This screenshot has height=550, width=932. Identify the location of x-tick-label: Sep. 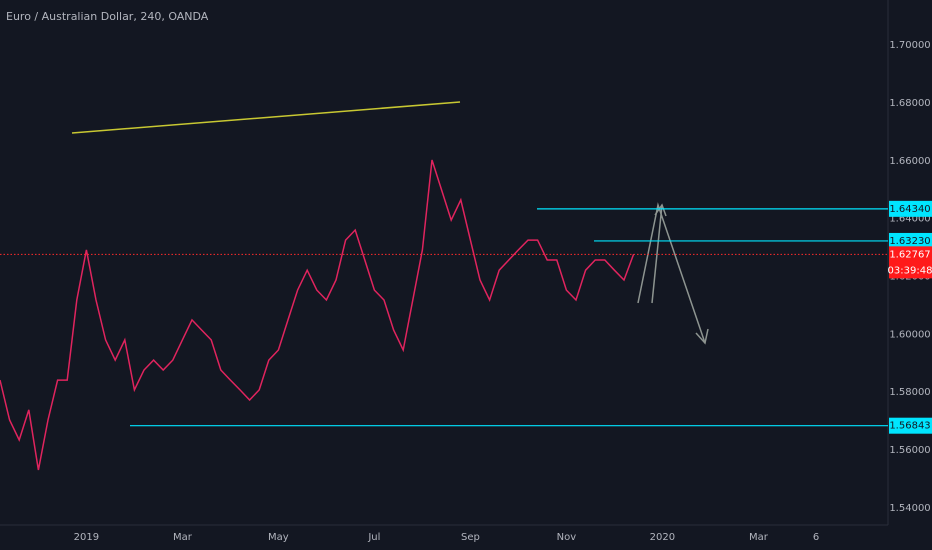
(470, 537).